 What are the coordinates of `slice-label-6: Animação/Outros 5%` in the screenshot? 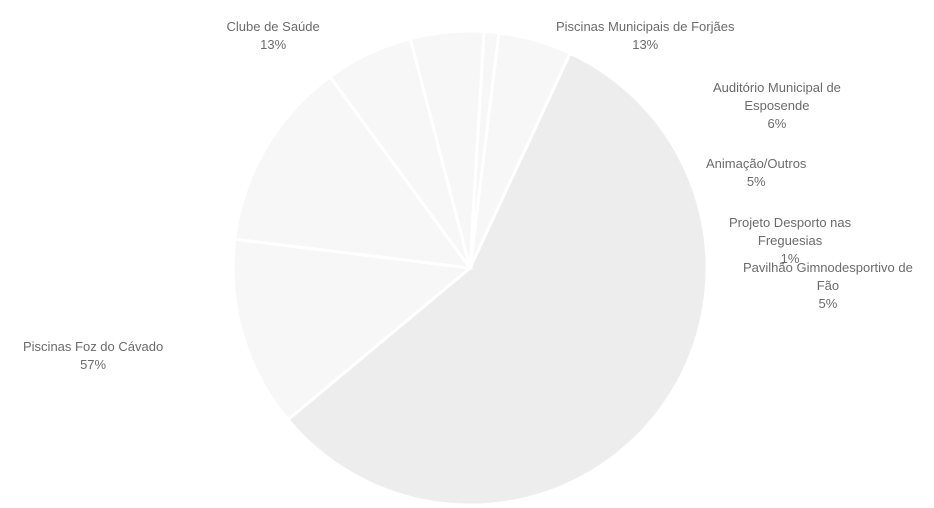 It's located at (756, 173).